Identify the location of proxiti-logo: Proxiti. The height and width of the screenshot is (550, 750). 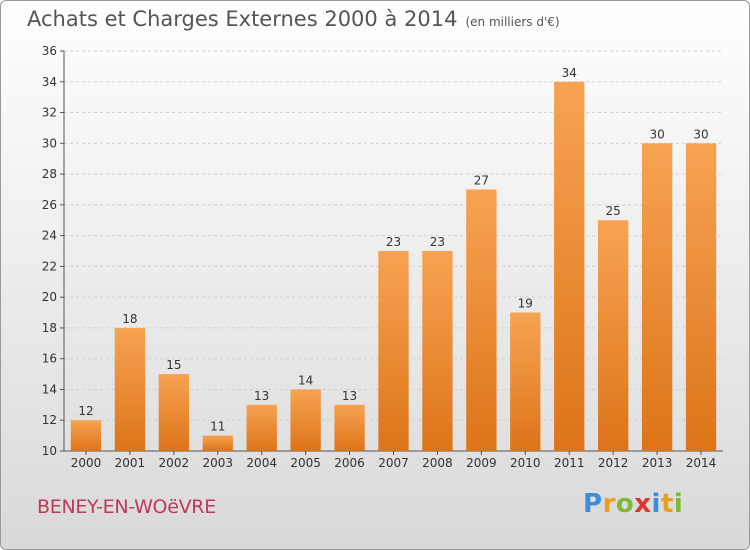
(633, 504).